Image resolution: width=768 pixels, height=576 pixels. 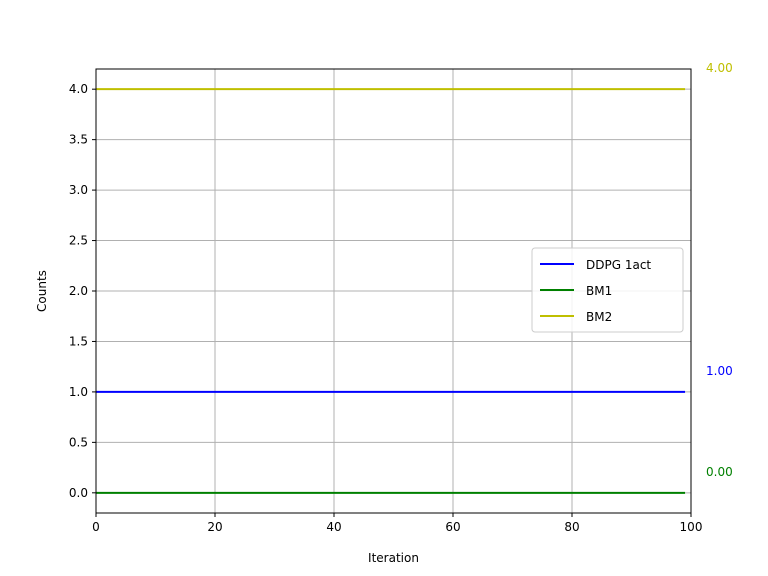 I want to click on legend-label-0: DDPG 1act, so click(x=618, y=265).